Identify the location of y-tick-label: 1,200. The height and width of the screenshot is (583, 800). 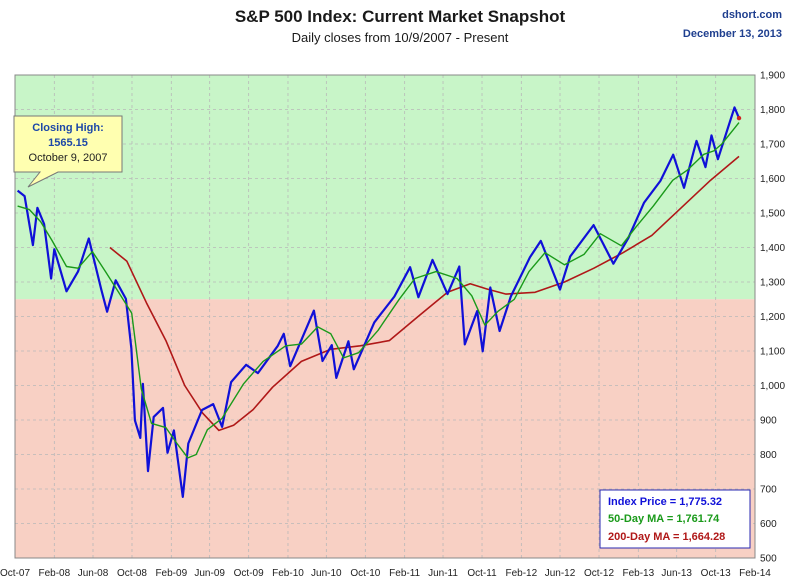
(772, 317).